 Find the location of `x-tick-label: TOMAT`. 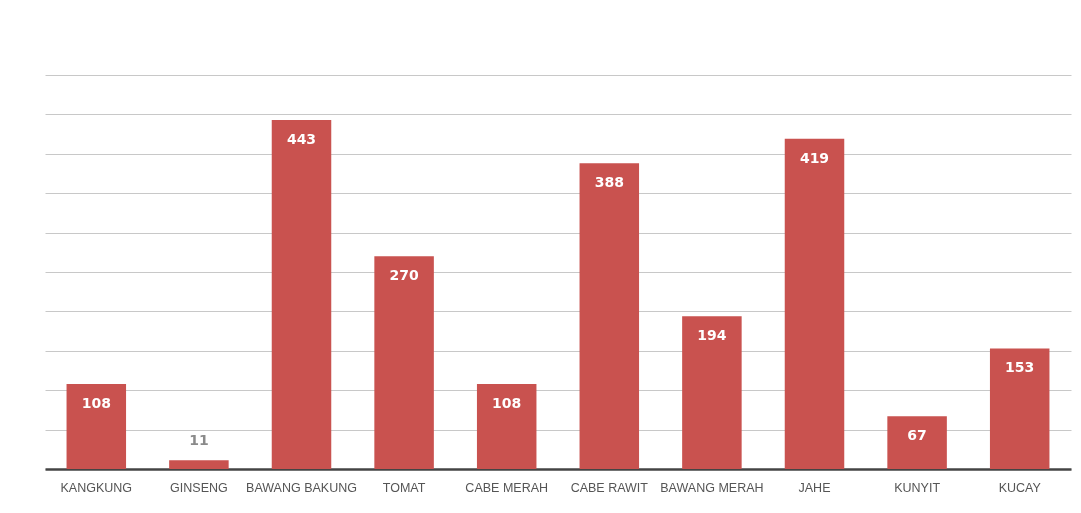

x-tick-label: TOMAT is located at coordinates (404, 487).